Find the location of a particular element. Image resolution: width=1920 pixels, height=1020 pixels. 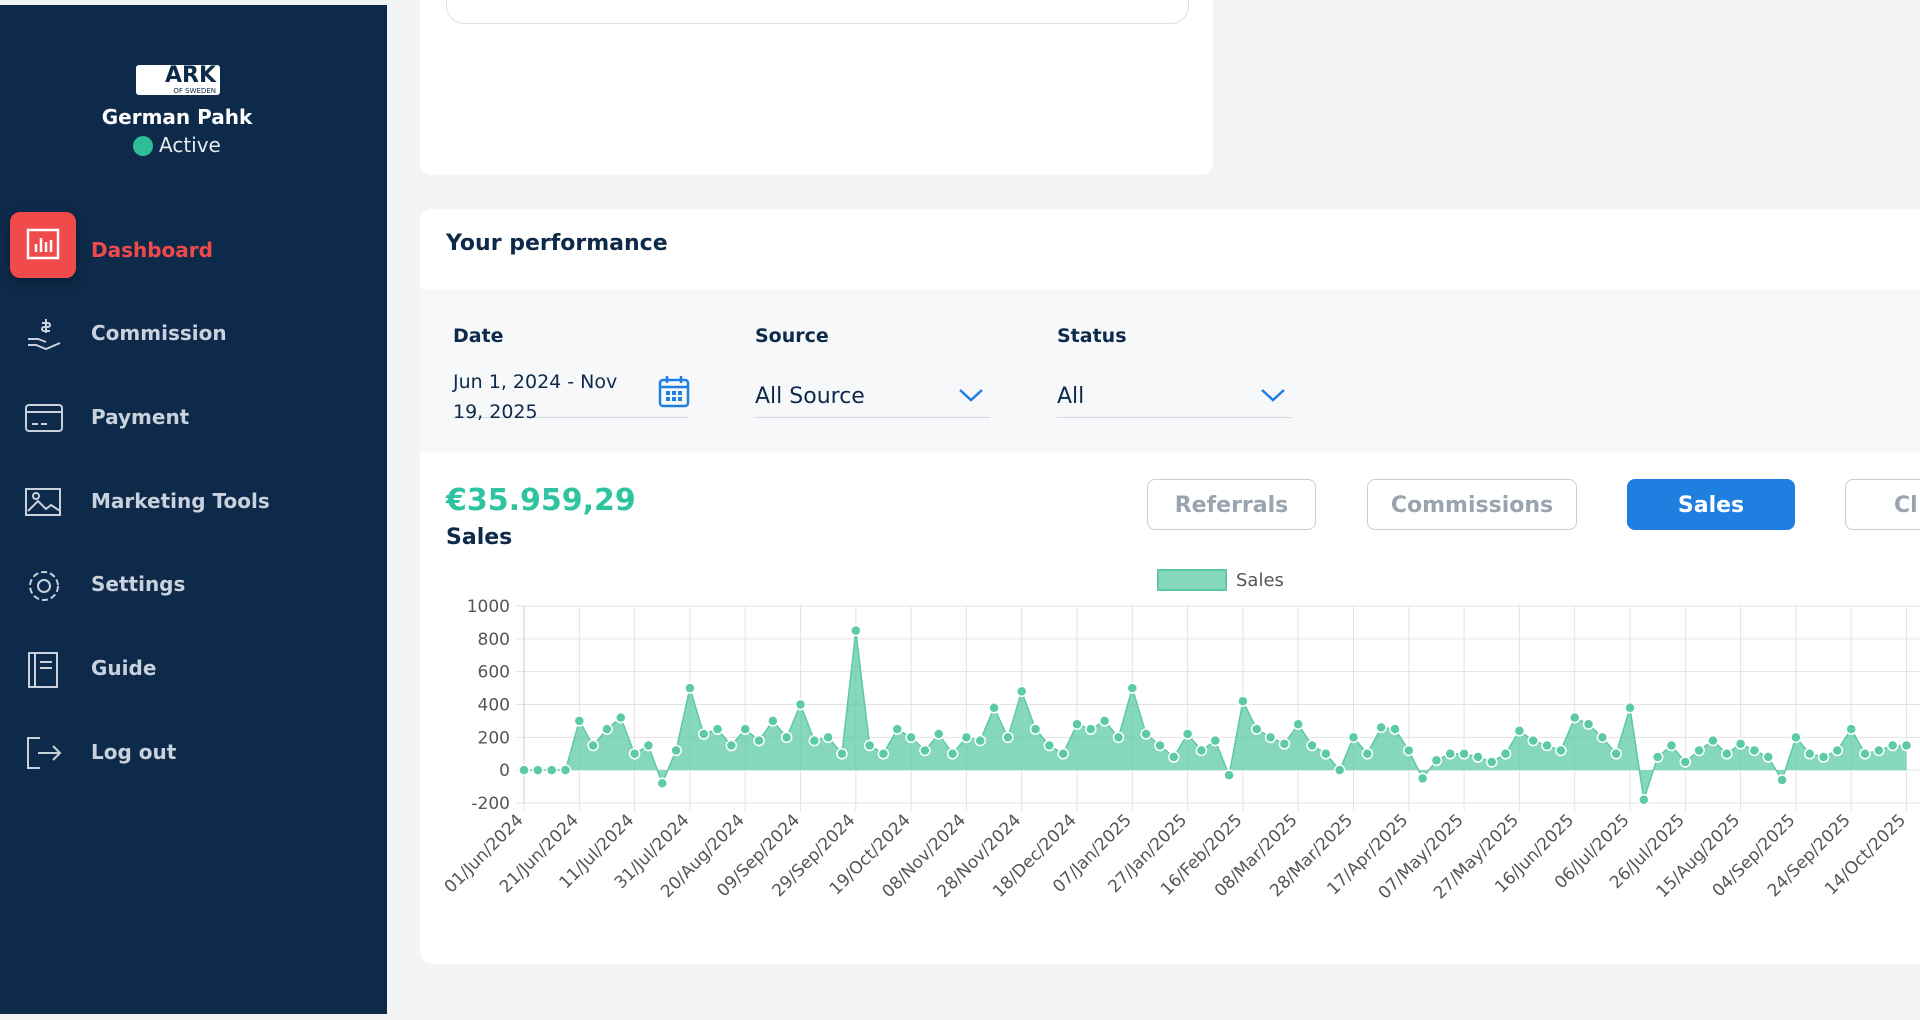

legend-swatch is located at coordinates (1192, 580).